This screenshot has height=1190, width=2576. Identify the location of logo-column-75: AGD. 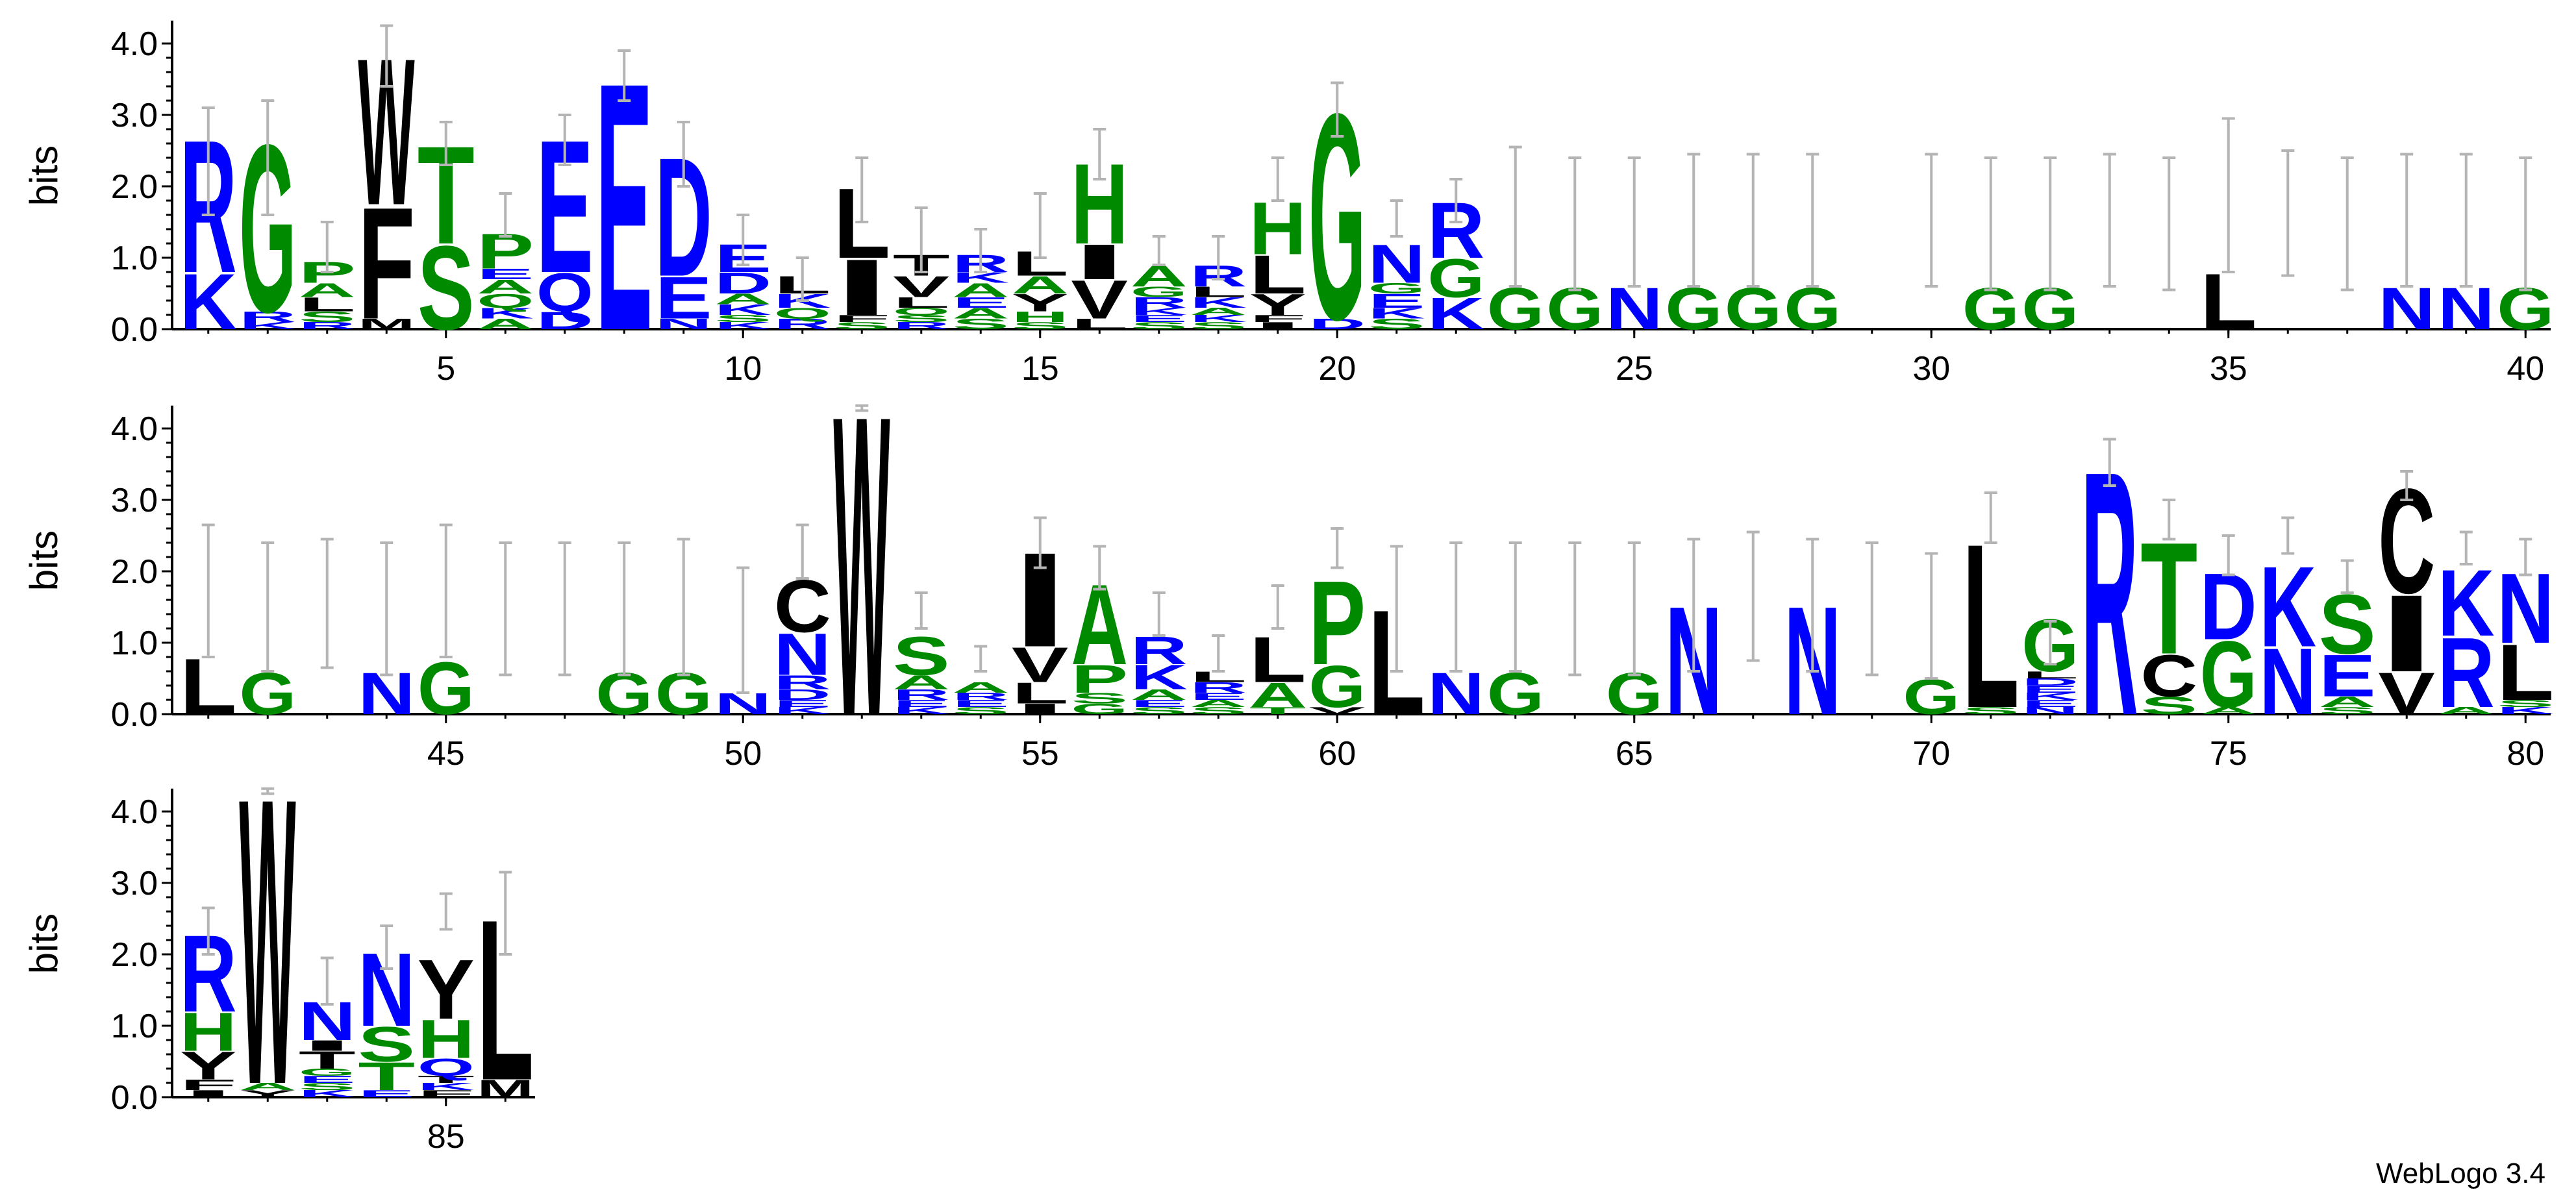
(2228, 631).